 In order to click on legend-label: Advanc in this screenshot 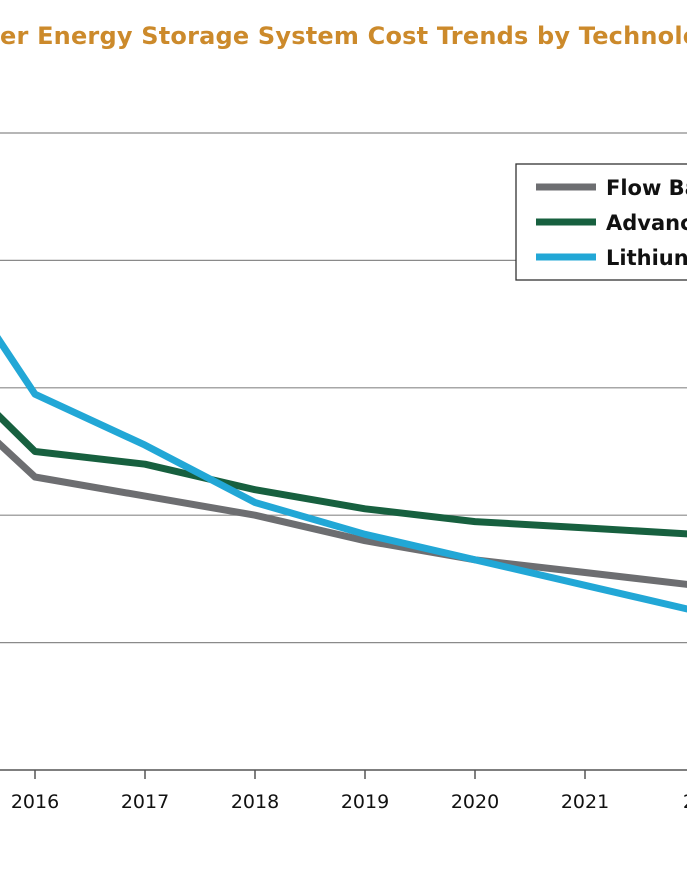, I will do `click(646, 223)`.